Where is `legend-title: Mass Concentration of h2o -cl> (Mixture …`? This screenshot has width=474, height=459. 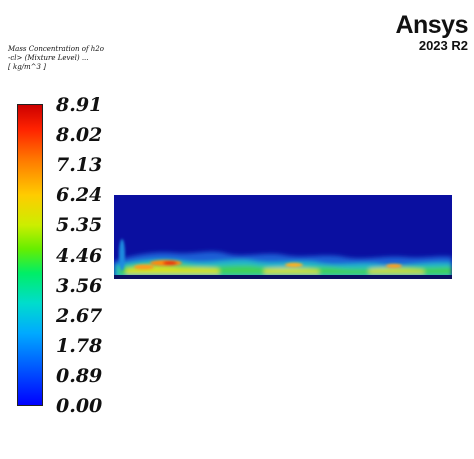
legend-title: Mass Concentration of h2o -cl> (Mixture … is located at coordinates (56, 58).